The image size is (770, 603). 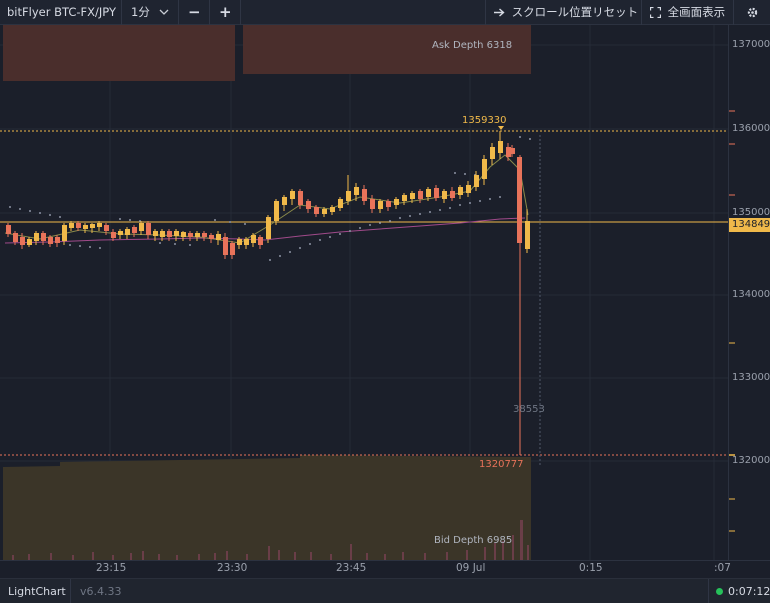 What do you see at coordinates (529, 409) in the screenshot?
I see `volume-readout: 38553` at bounding box center [529, 409].